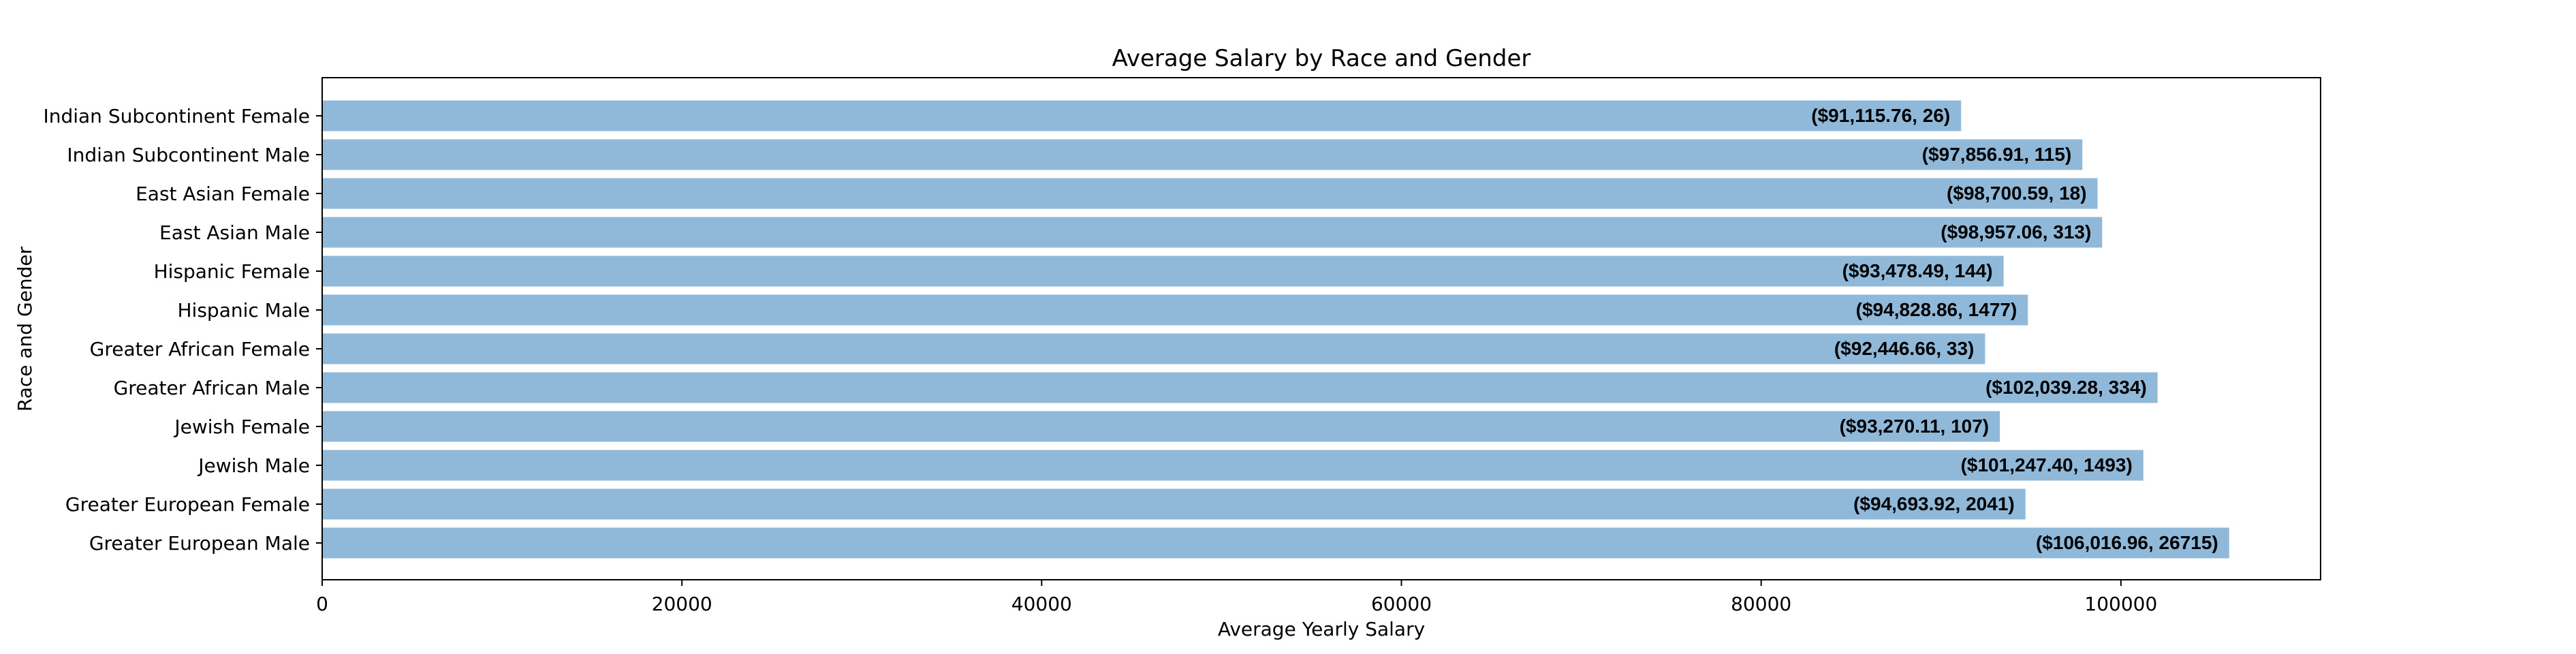 This screenshot has width=2576, height=654. I want to click on y-tick-label: Jewish Male, so click(253, 466).